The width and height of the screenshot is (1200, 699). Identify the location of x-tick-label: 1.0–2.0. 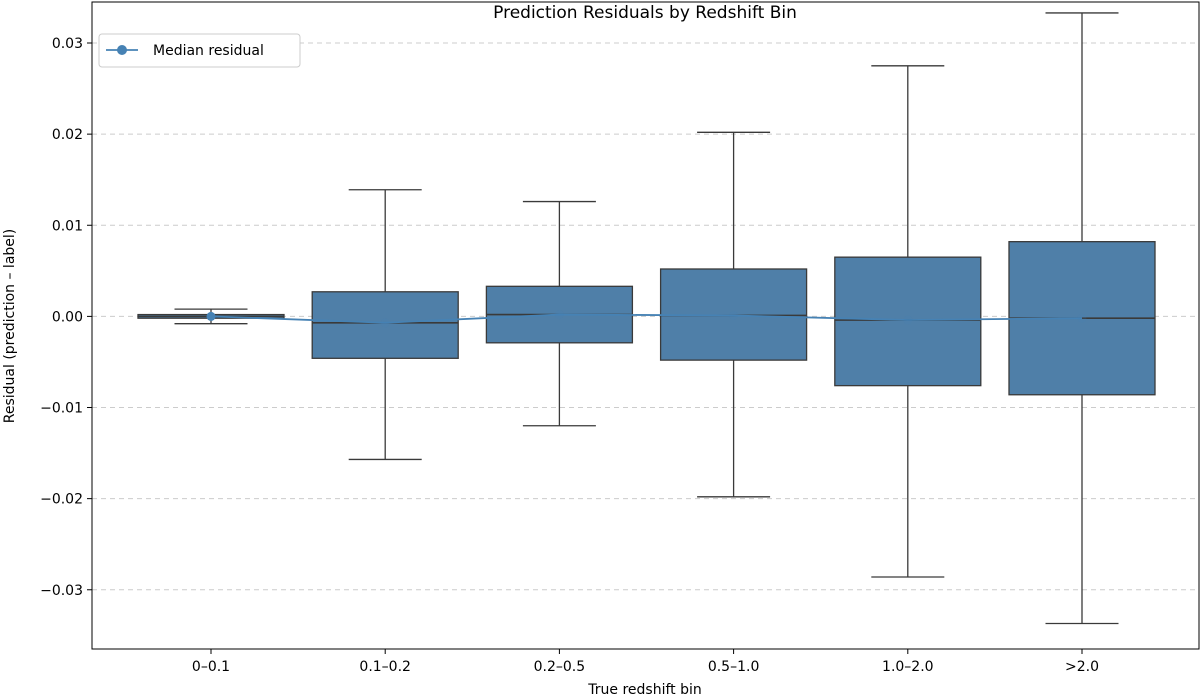
(908, 667).